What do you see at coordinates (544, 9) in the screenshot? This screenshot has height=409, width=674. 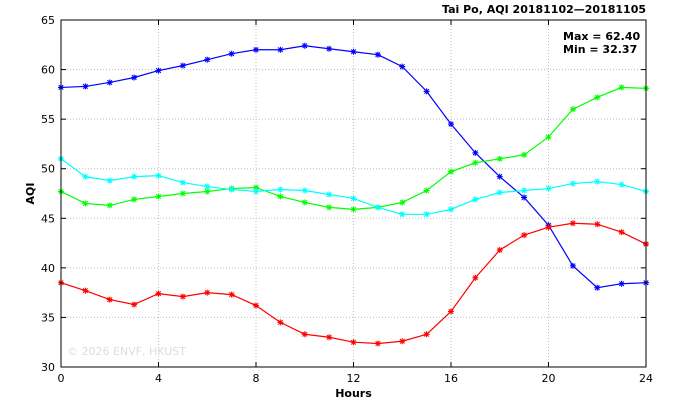 I see `chart-title: Tai Po, AQI 20181102—20181105` at bounding box center [544, 9].